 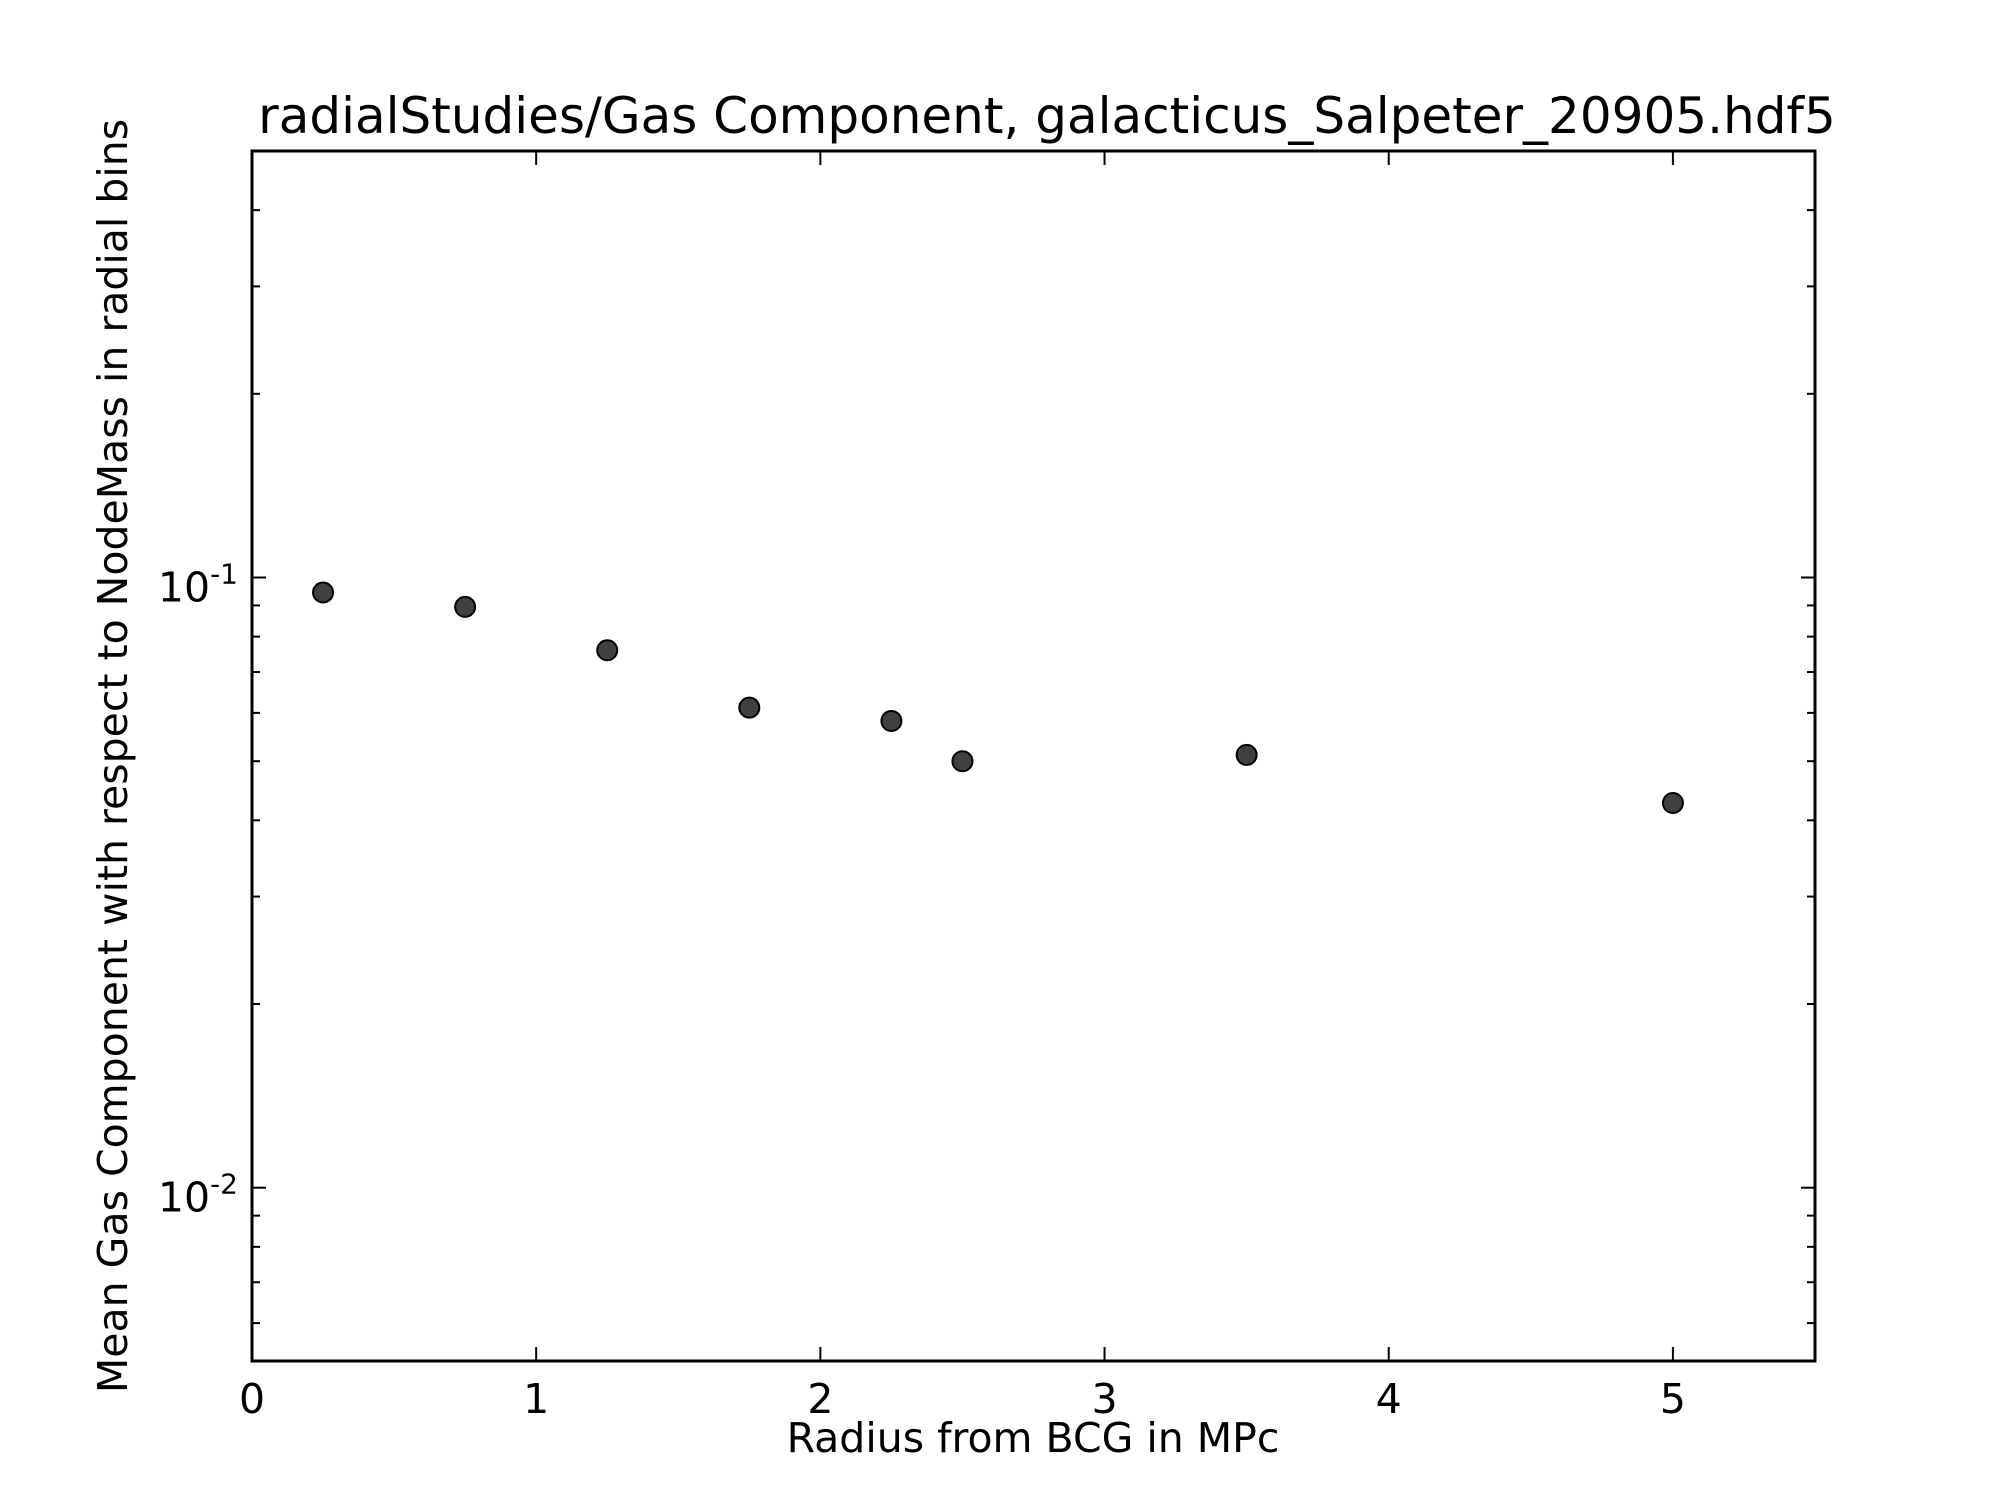 I want to click on data-points, so click(x=998, y=698).